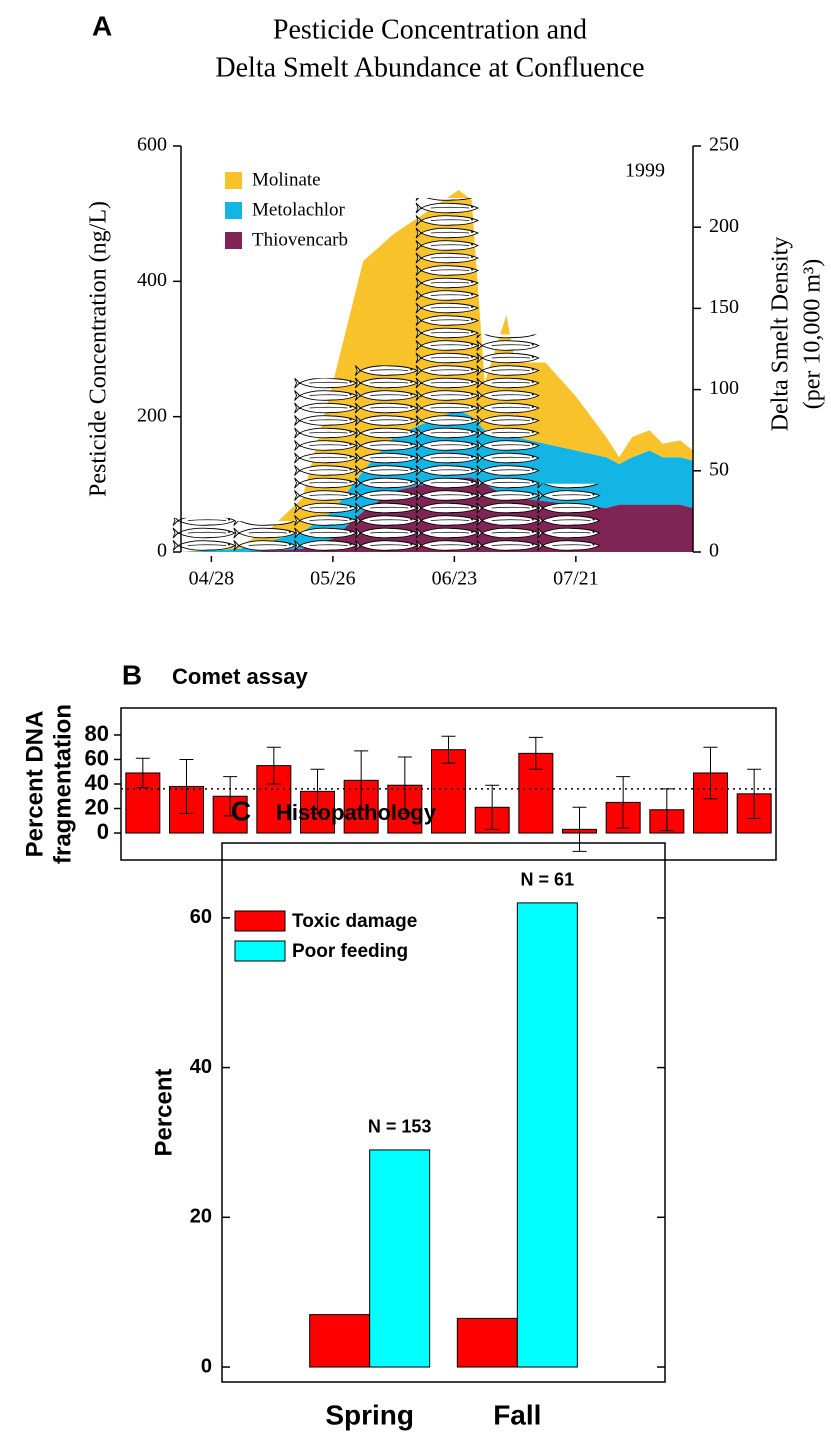 This screenshot has height=1449, width=831. Describe the element at coordinates (132, 674) in the screenshot. I see `panel-letter: B` at that location.